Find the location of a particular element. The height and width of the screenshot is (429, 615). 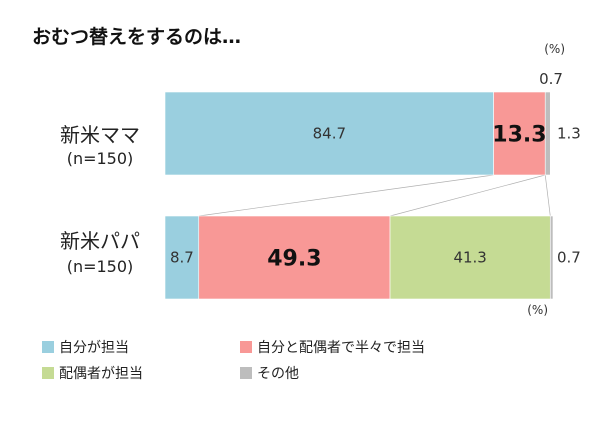

data-label-r0-s1: 13.3 is located at coordinates (519, 135).